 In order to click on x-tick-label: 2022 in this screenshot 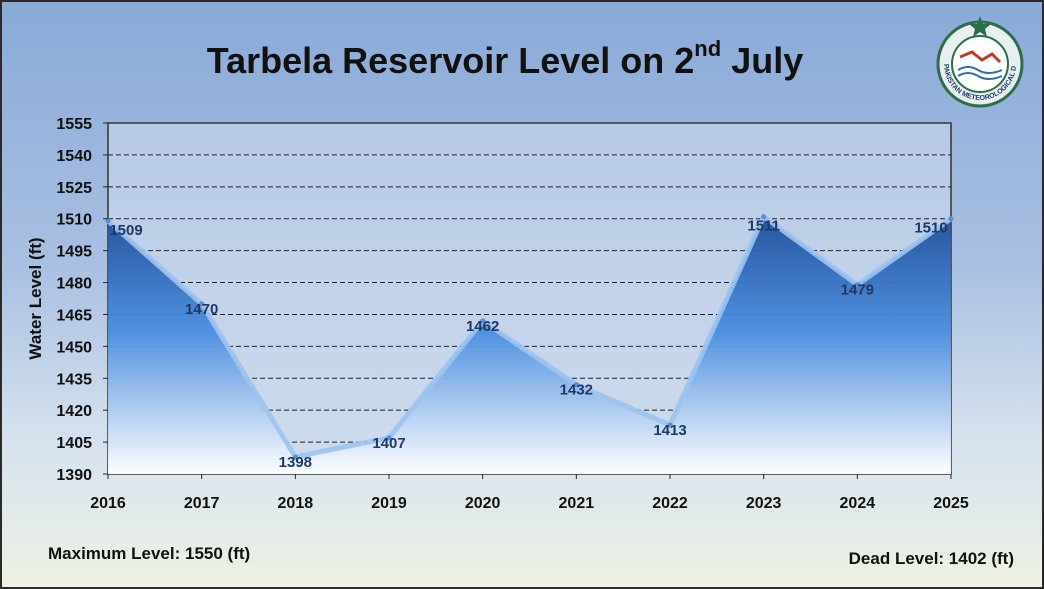, I will do `click(670, 503)`.